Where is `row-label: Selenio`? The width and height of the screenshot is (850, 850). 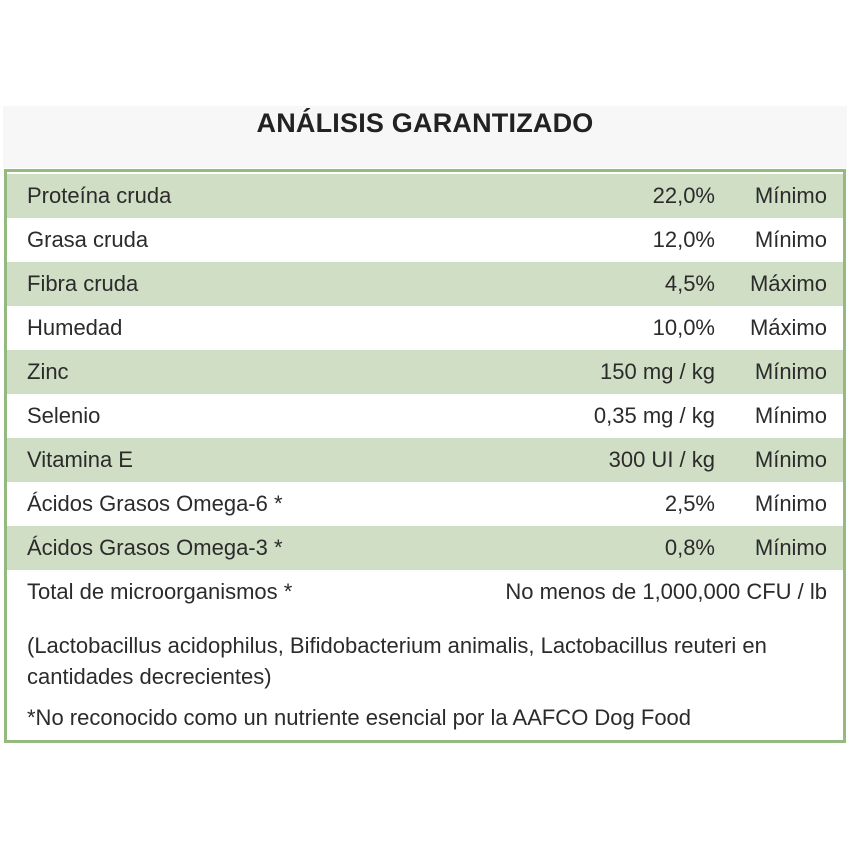 row-label: Selenio is located at coordinates (64, 415).